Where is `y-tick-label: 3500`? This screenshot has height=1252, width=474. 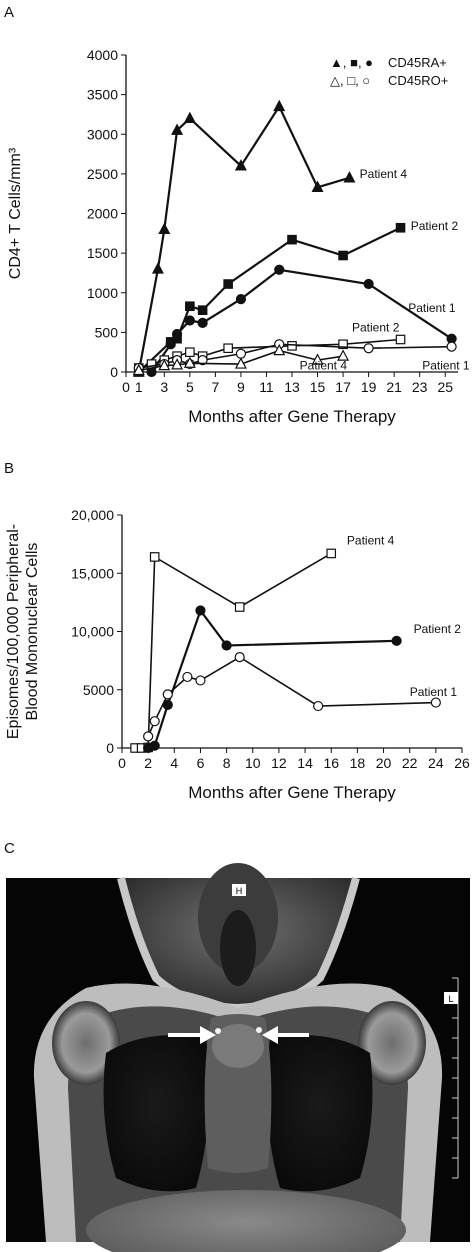 y-tick-label: 3500 is located at coordinates (102, 95).